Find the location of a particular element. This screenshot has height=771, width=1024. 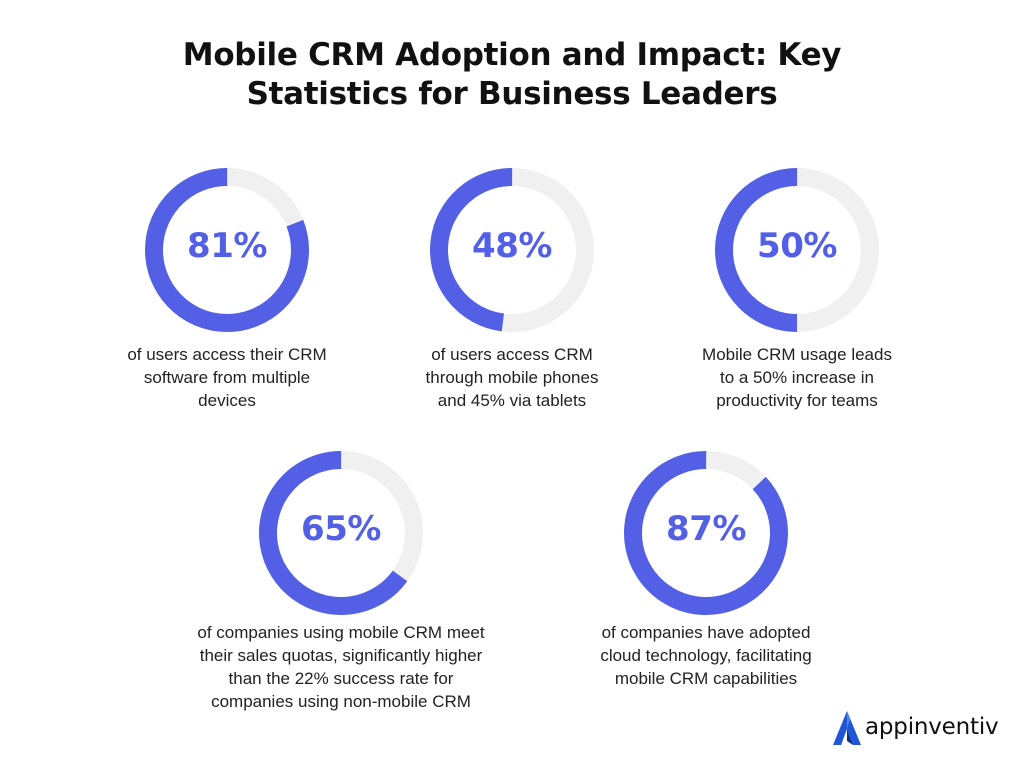

stat-caption-3-line-3: productivity for teams is located at coordinates (797, 400).